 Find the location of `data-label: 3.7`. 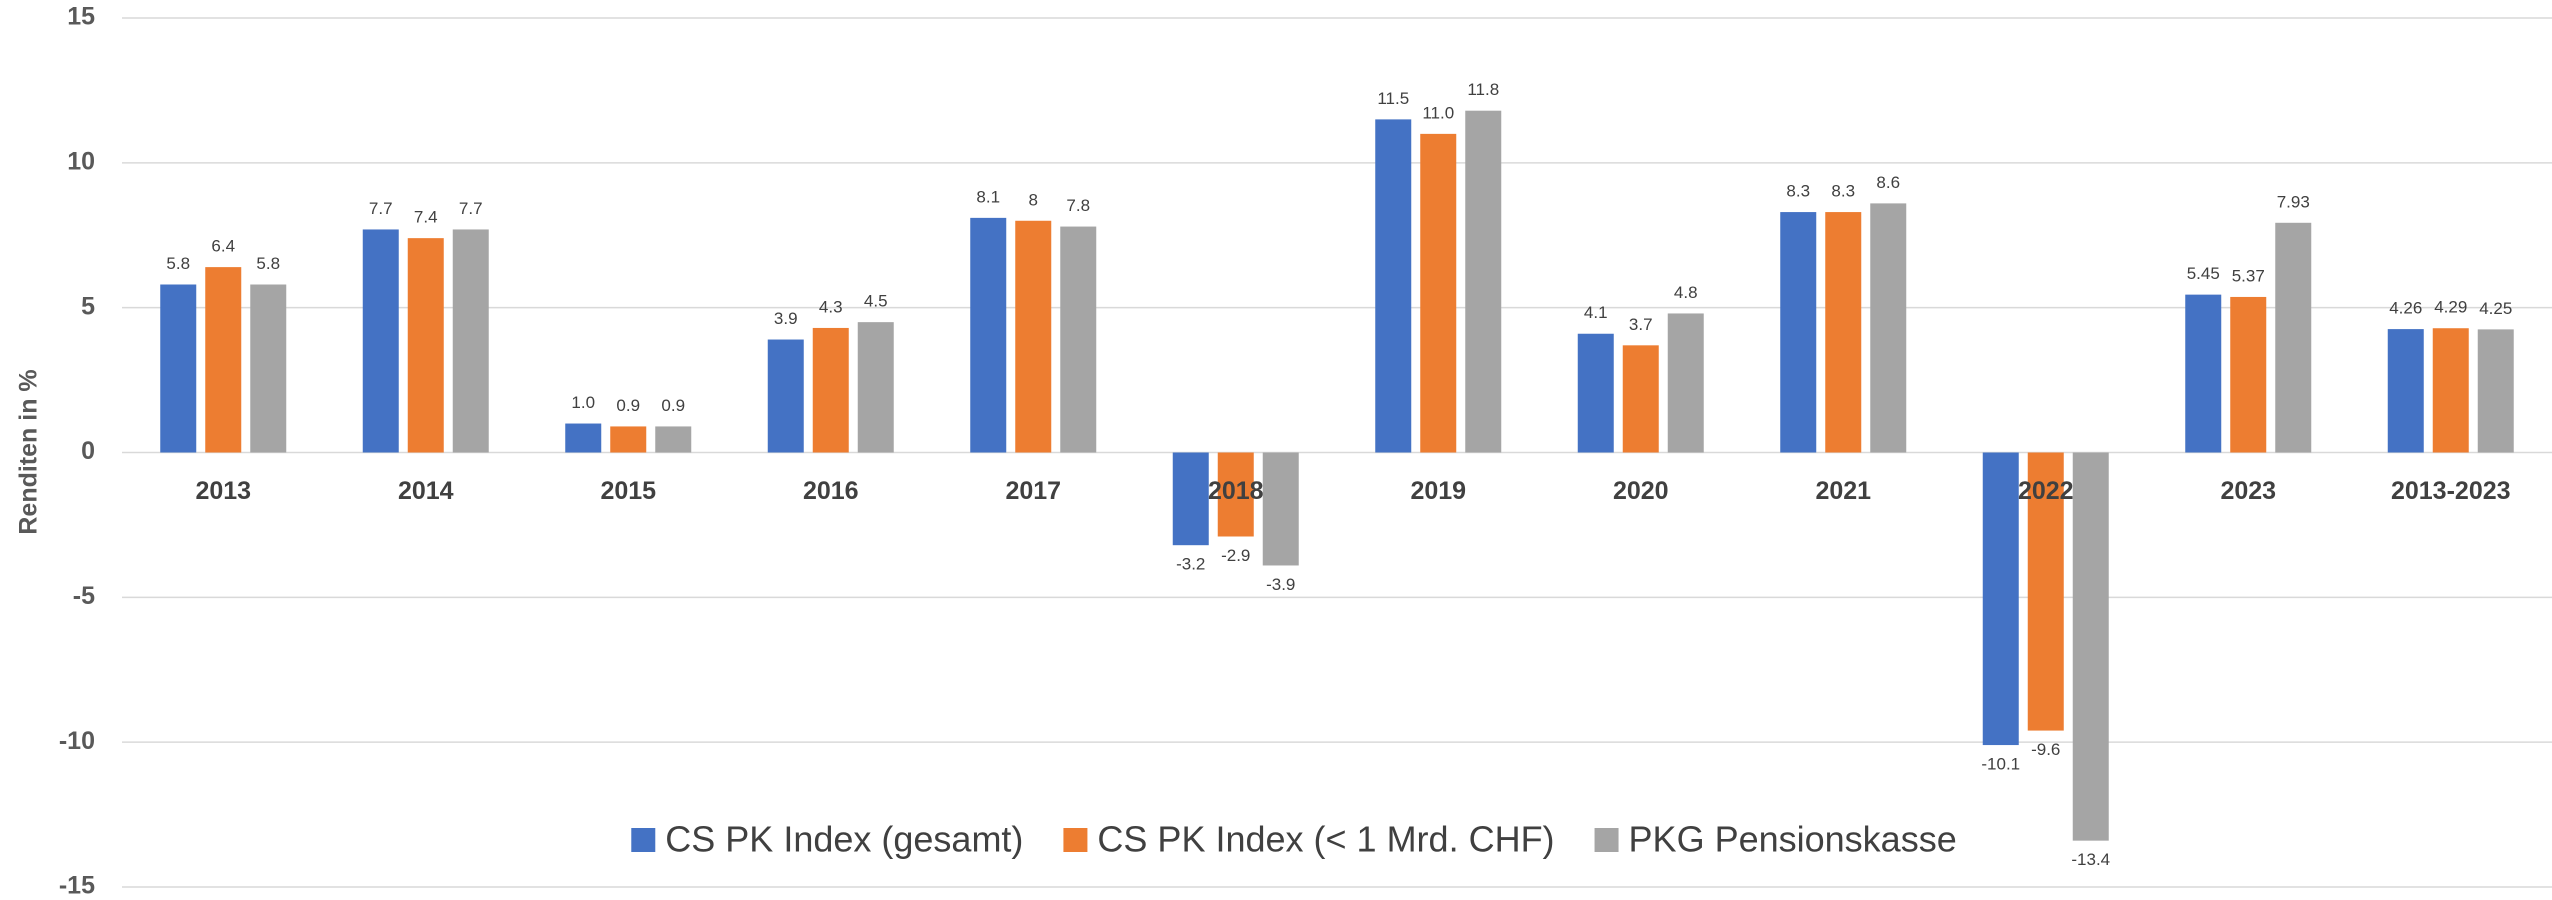

data-label: 3.7 is located at coordinates (1641, 324).